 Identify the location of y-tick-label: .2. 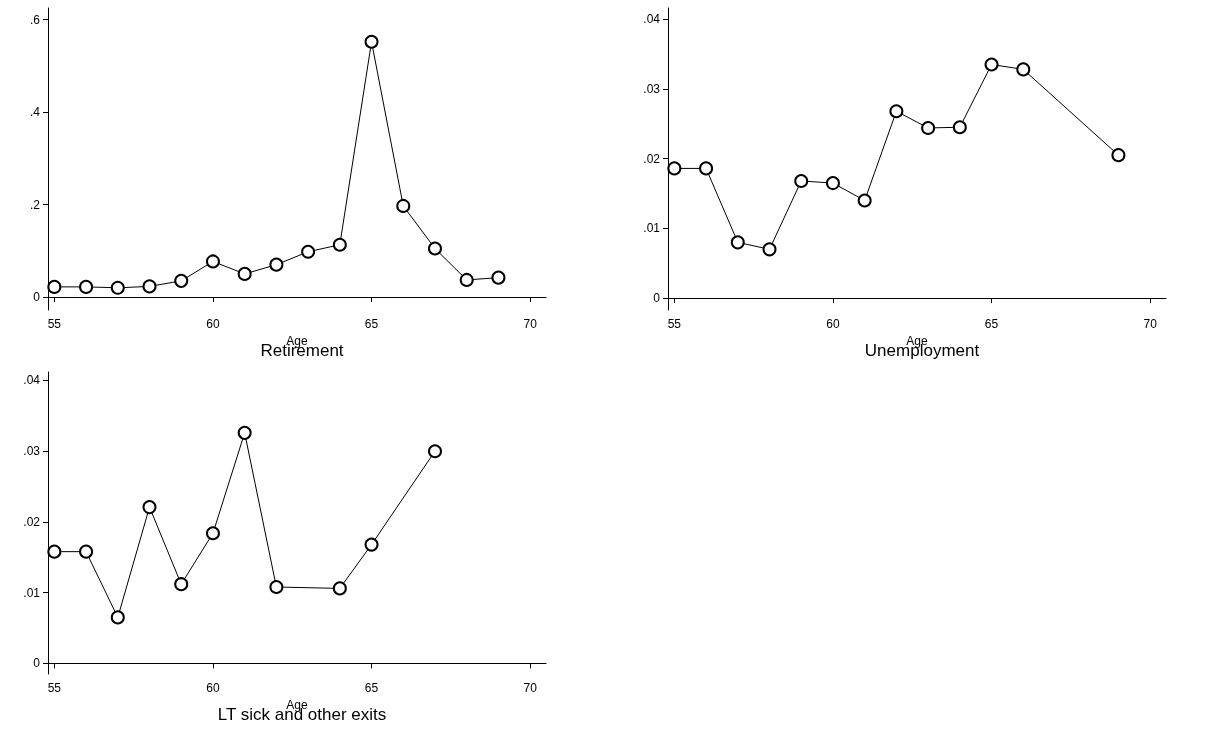
(35, 204).